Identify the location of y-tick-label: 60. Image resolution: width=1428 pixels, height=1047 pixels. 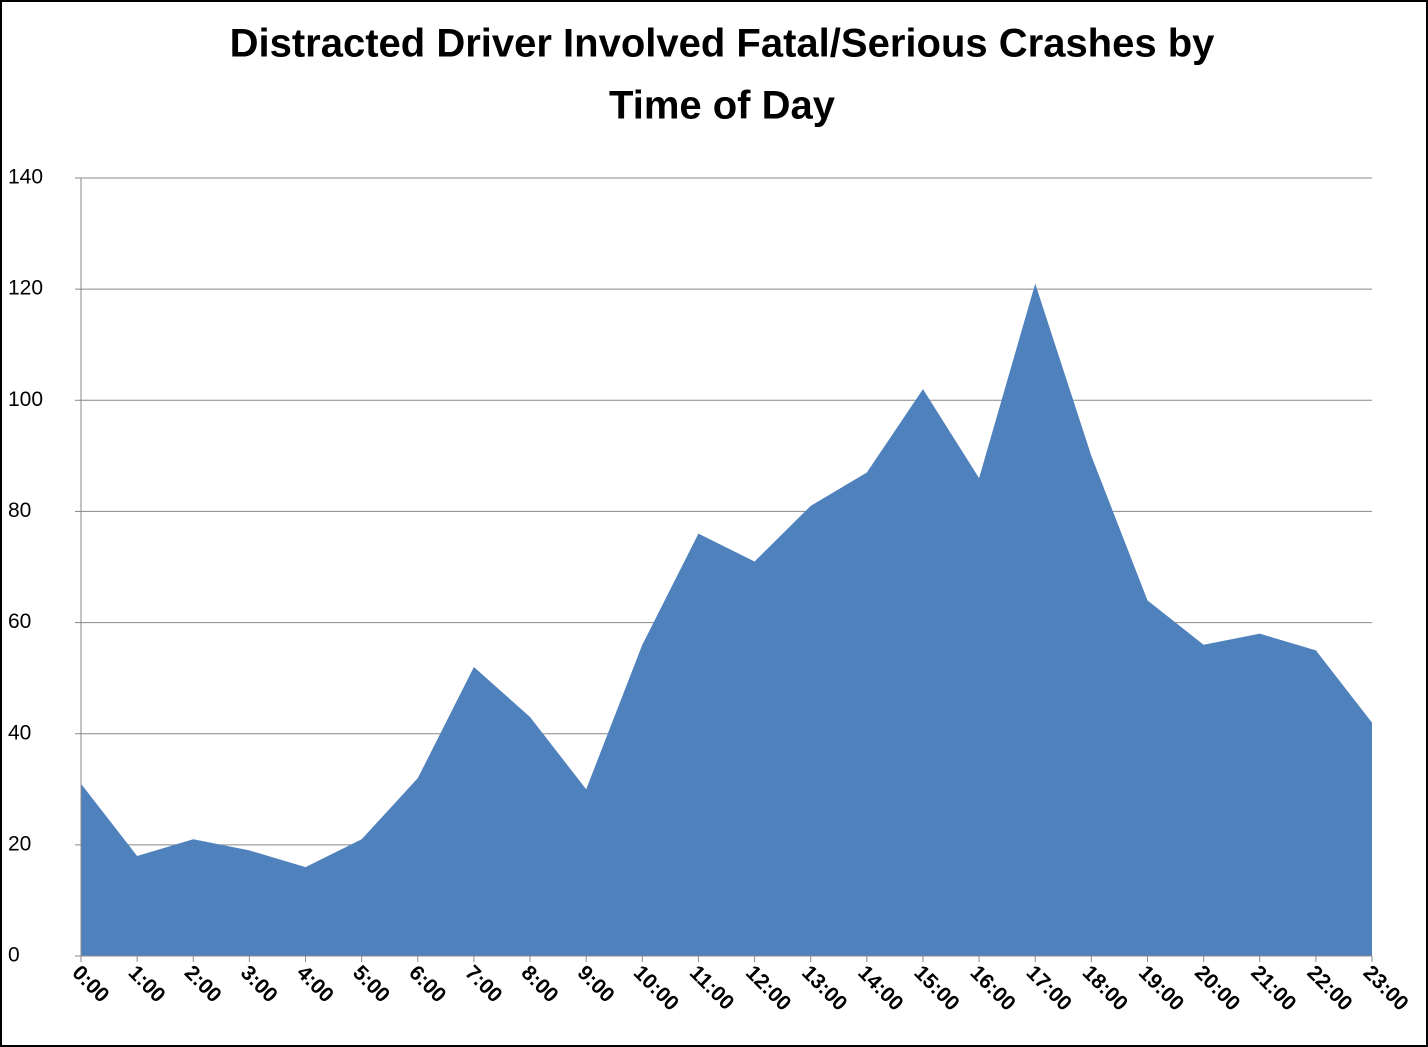
(19, 621).